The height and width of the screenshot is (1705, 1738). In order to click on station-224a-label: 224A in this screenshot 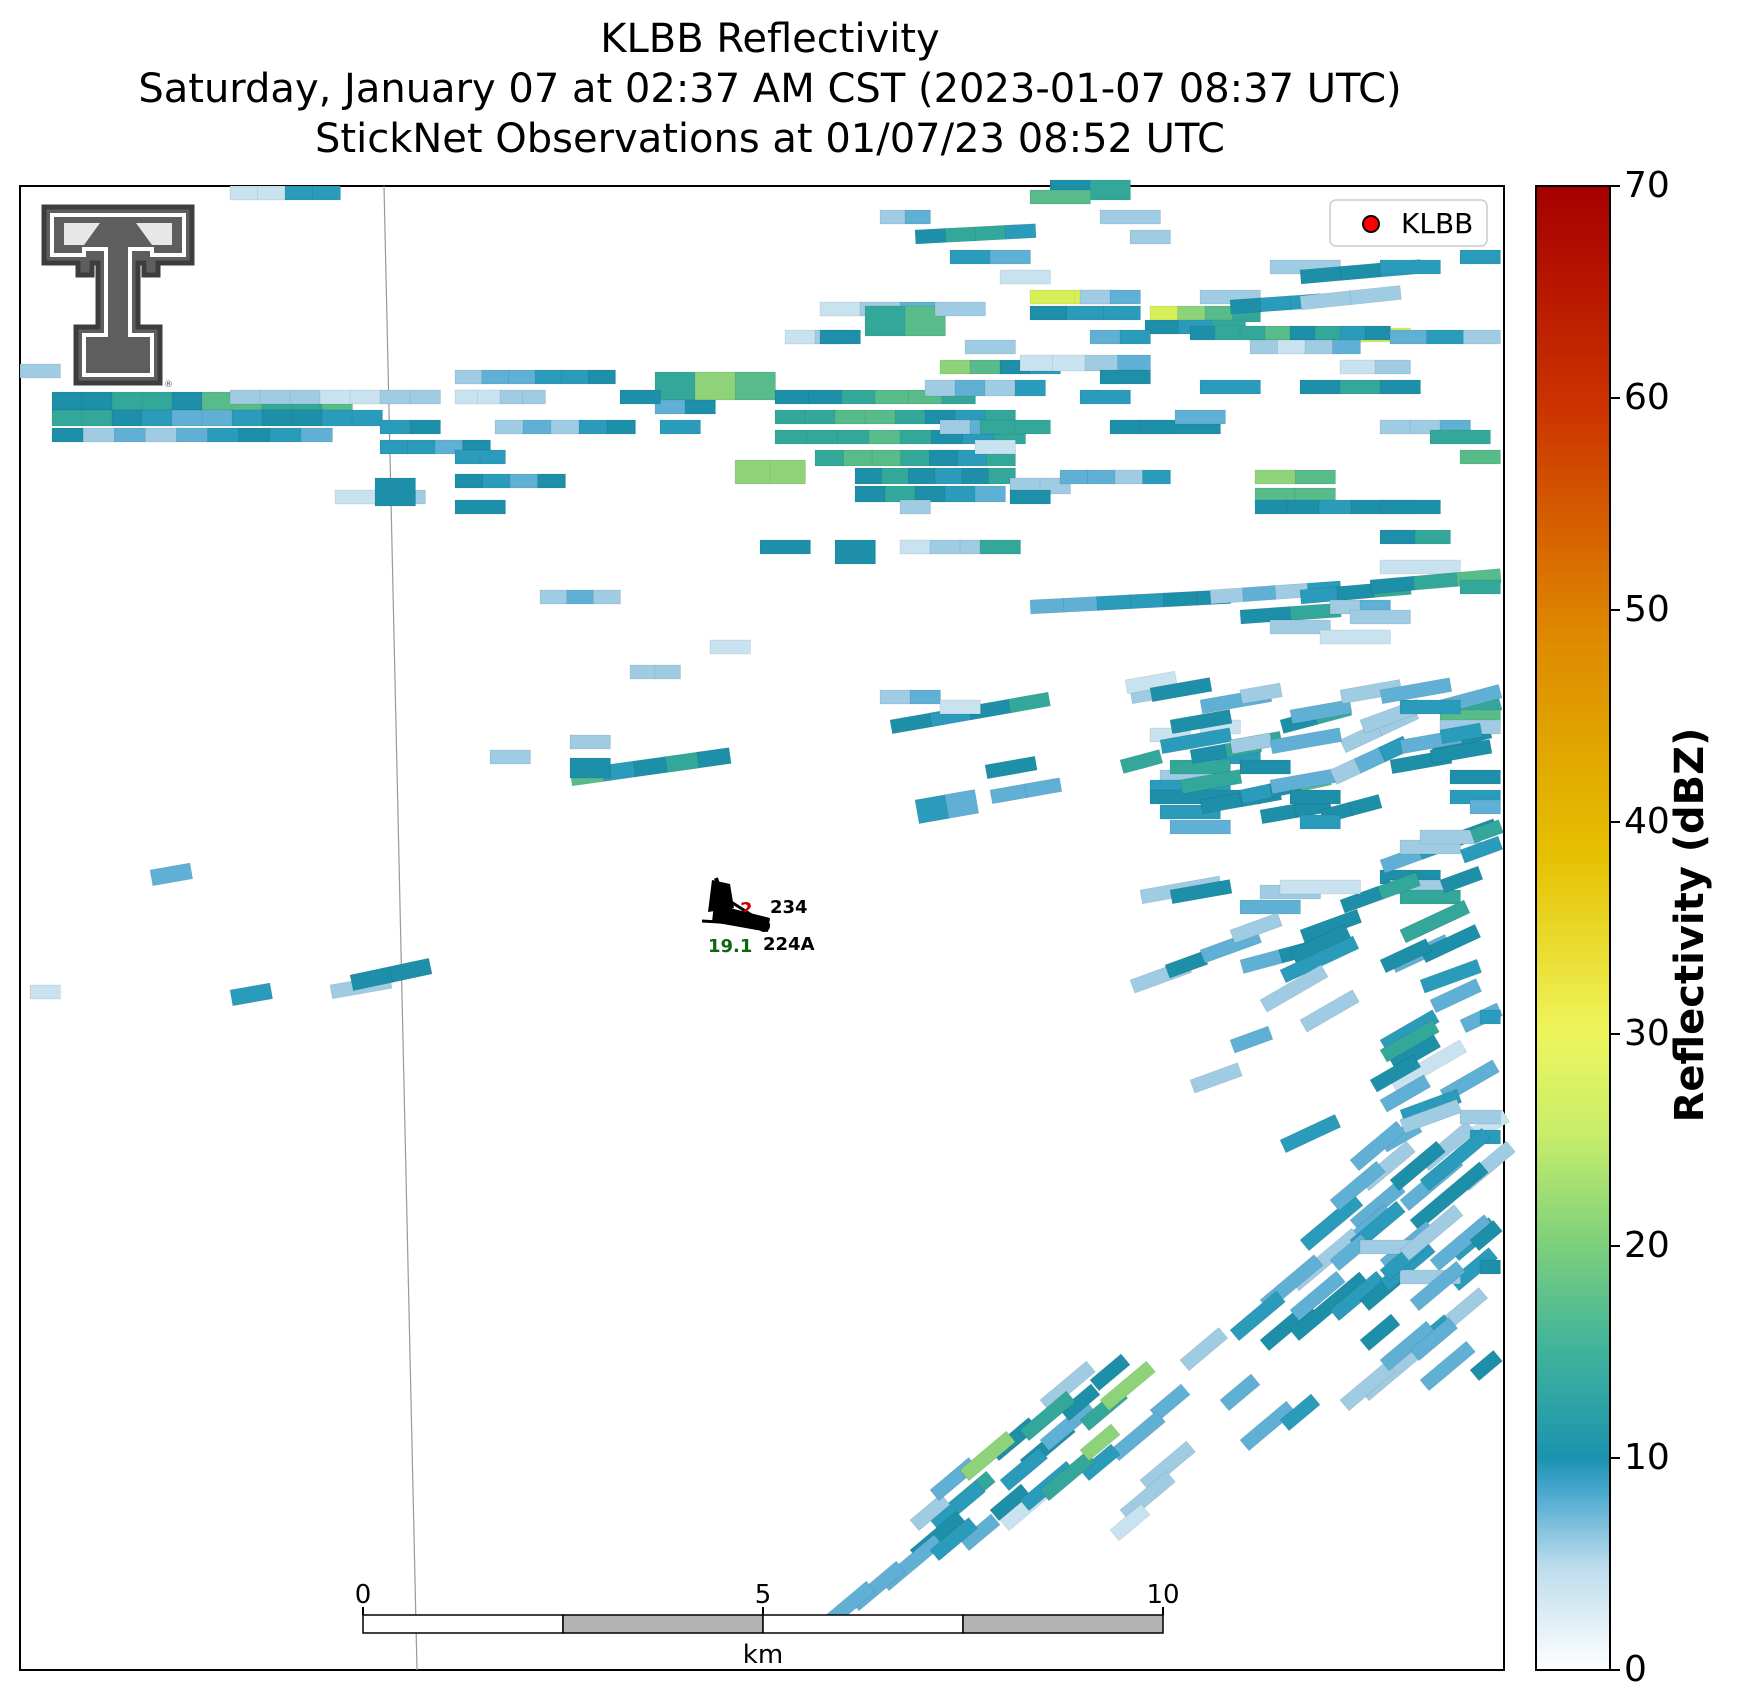, I will do `click(789, 944)`.